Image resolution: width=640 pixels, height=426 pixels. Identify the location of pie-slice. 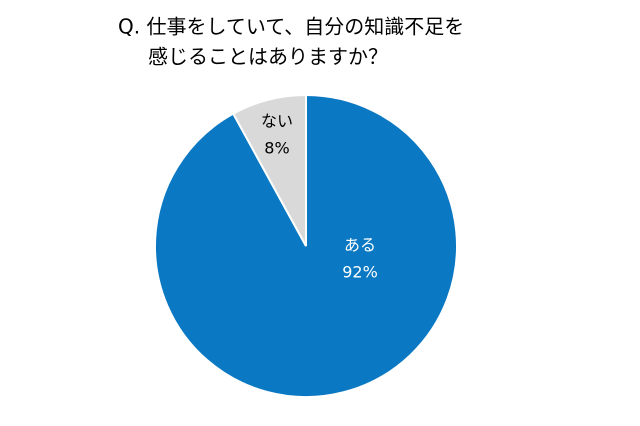
(269, 170).